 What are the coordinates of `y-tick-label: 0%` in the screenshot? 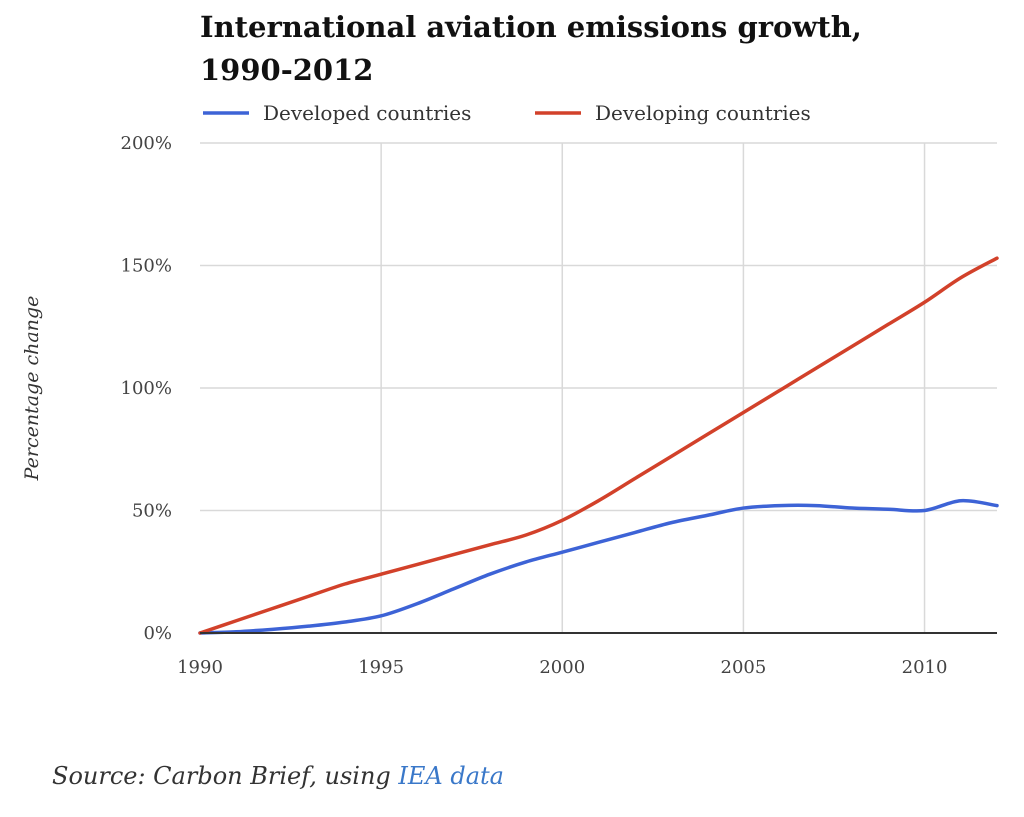 It's located at (157, 633).